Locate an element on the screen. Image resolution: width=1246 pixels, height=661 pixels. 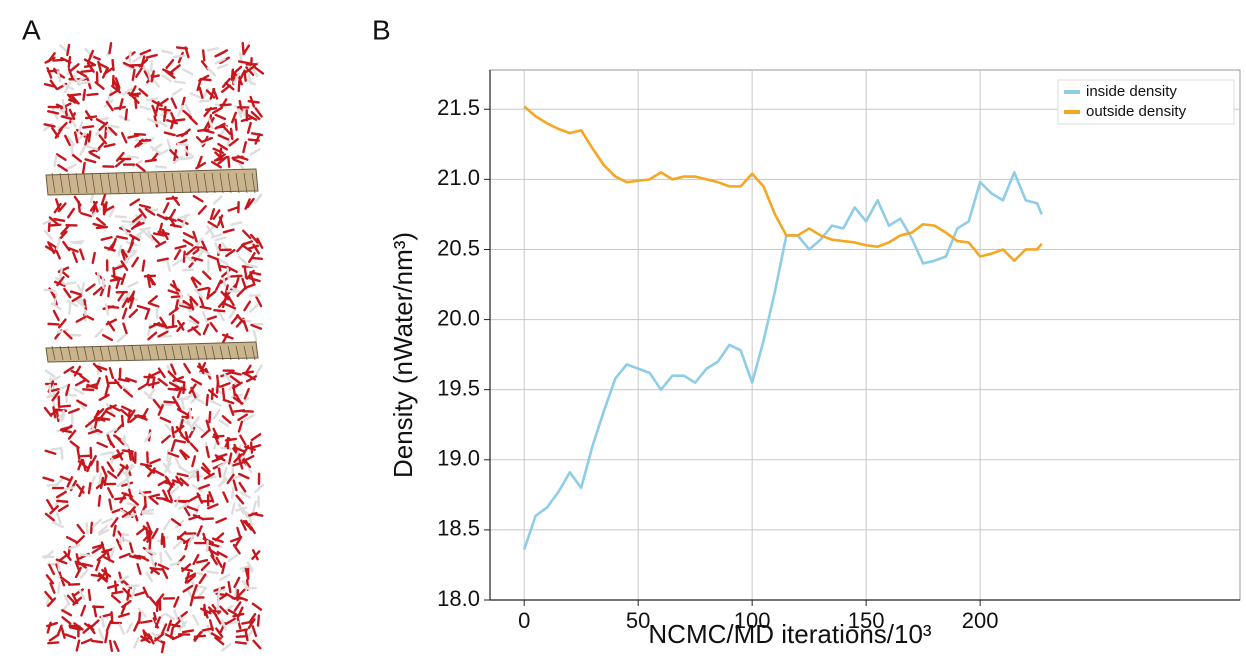
graphene-sheet is located at coordinates (152, 182).